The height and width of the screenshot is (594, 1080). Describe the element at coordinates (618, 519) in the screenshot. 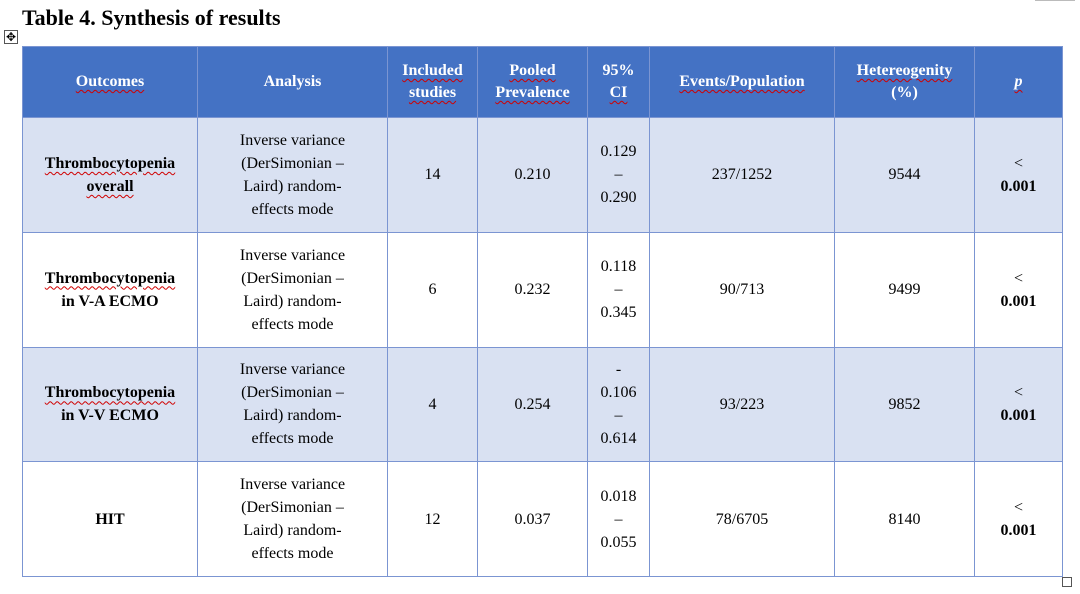

I see `ci-cell: 0.018–0.055` at that location.